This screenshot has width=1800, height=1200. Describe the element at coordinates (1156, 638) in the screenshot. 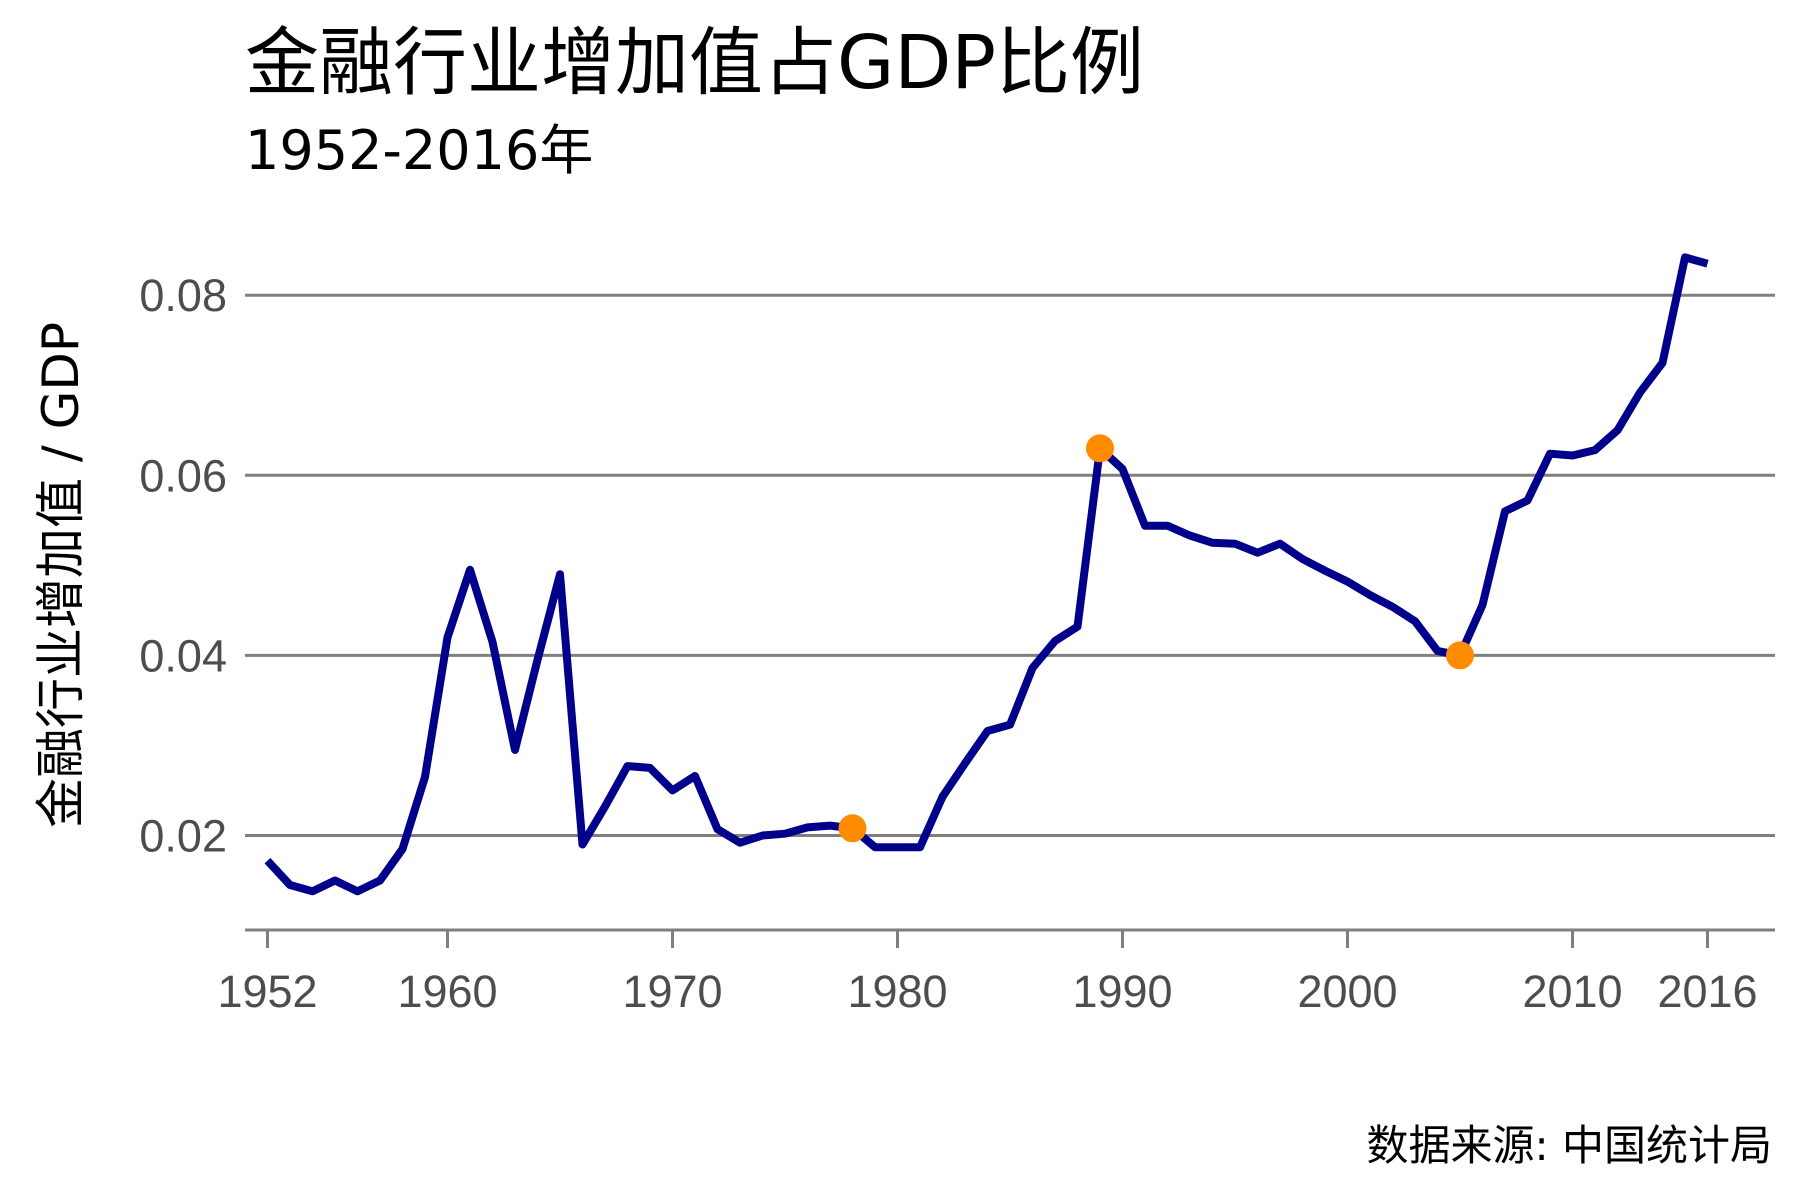

I see `highlight-points` at that location.